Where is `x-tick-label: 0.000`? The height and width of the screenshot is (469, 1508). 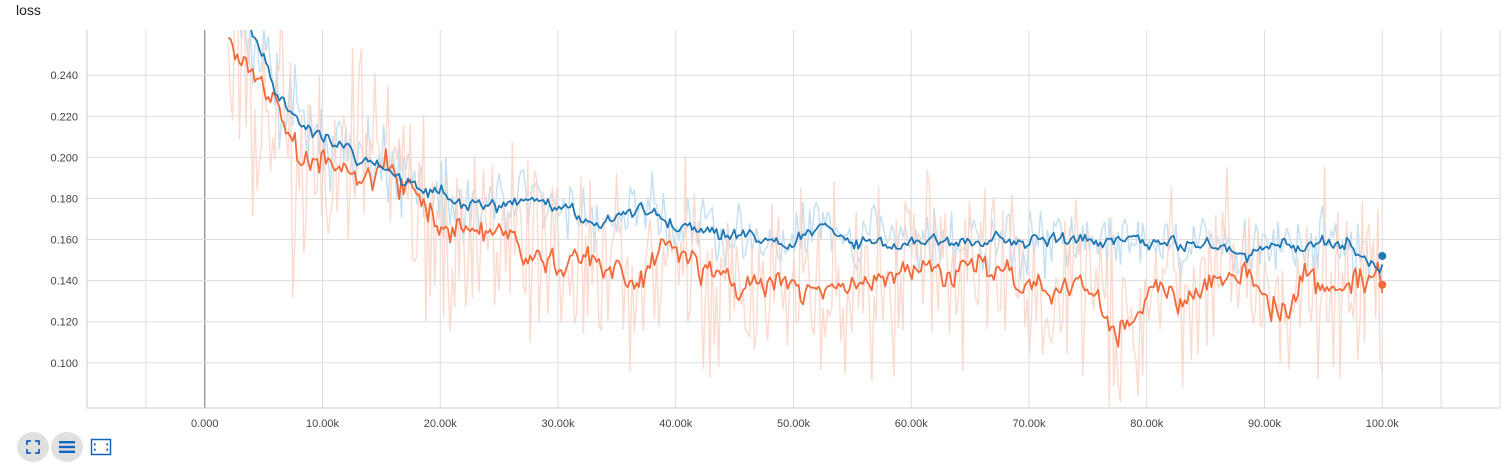 x-tick-label: 0.000 is located at coordinates (205, 424).